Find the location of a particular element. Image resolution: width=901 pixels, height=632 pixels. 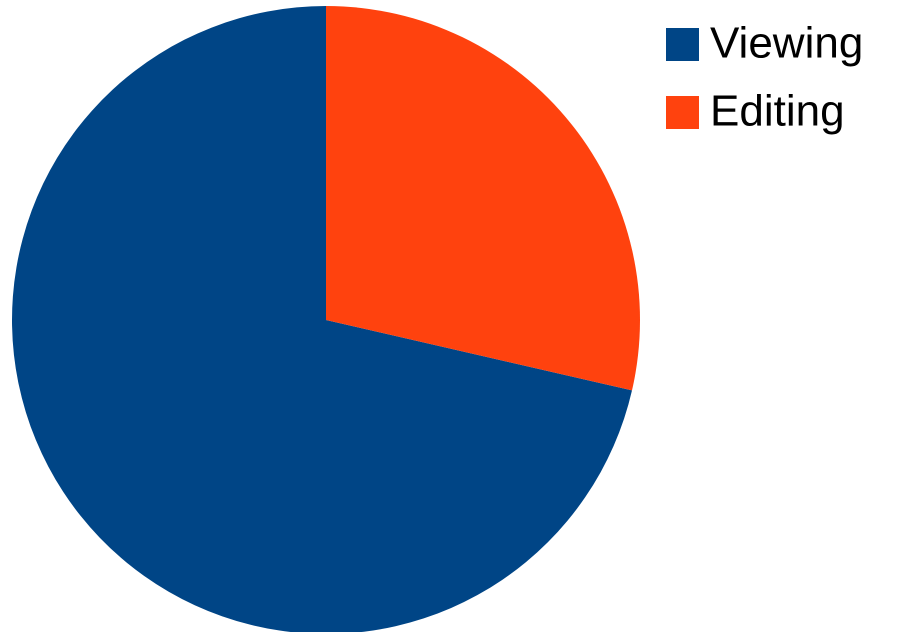

legend-label: Editing is located at coordinates (777, 111).